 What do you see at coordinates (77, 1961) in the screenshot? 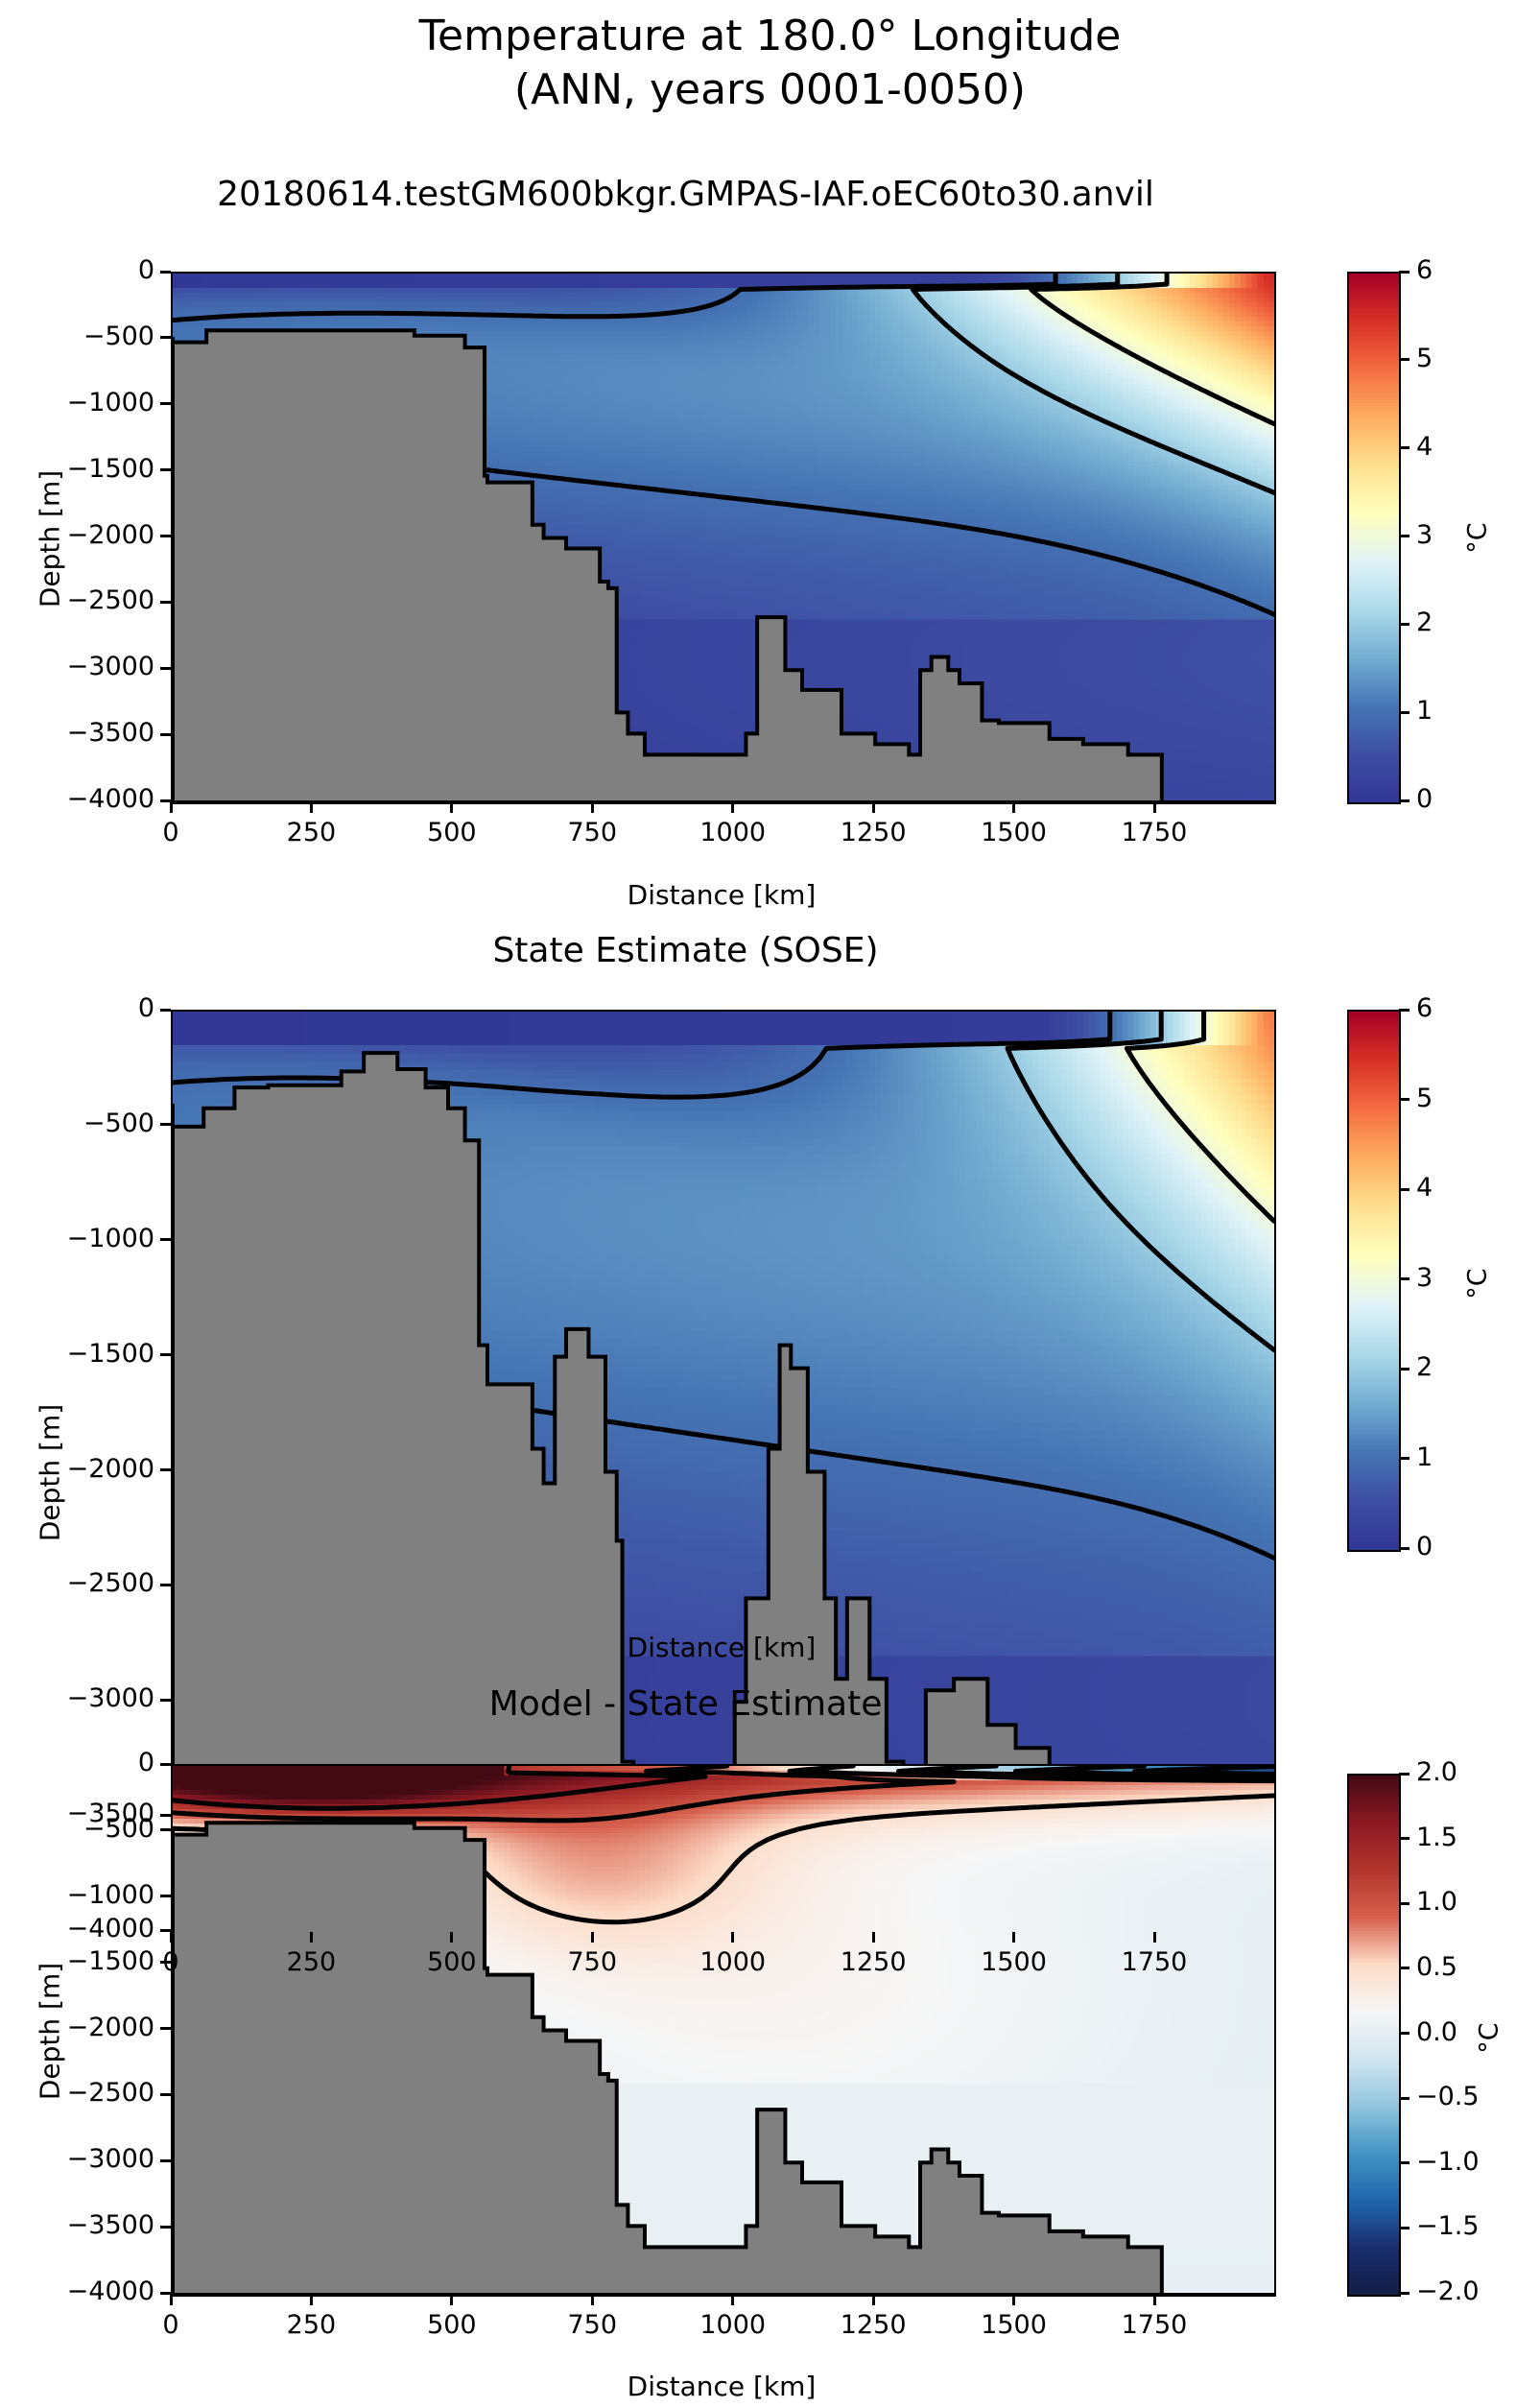
I see `panel-3-ytick-label: −1500` at bounding box center [77, 1961].